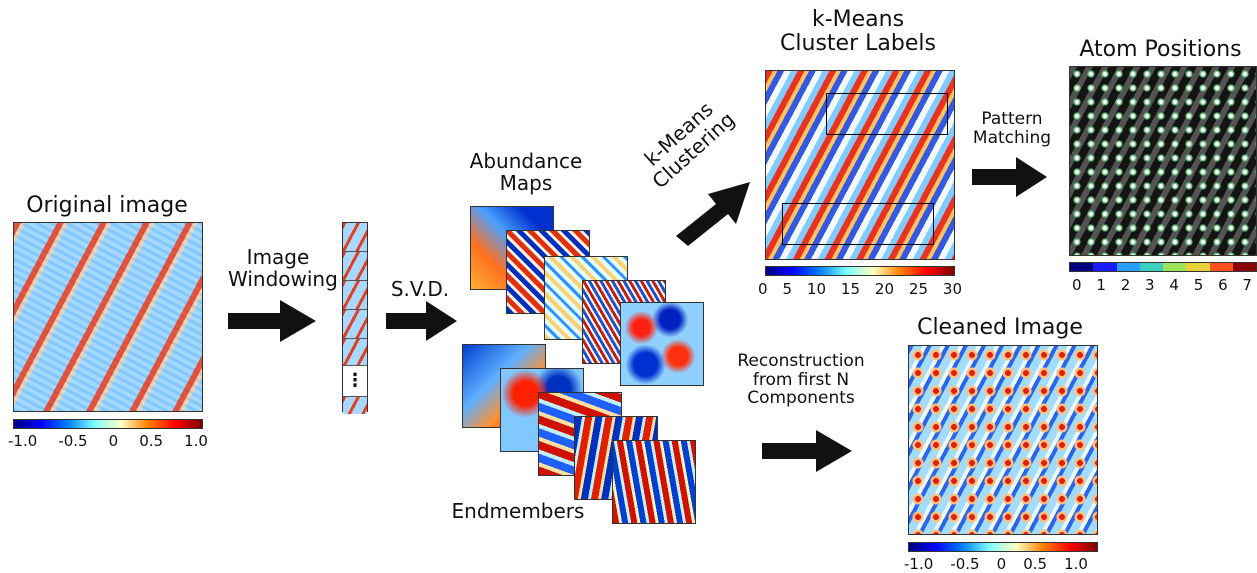  I want to click on kmeans-labels-line1: k-Means, so click(858, 19).